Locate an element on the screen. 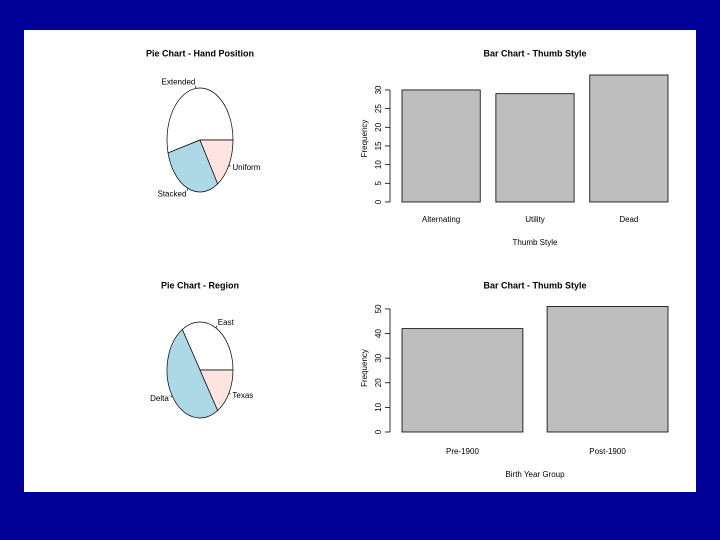  x-tick-label: Pre-1900 is located at coordinates (462, 451).